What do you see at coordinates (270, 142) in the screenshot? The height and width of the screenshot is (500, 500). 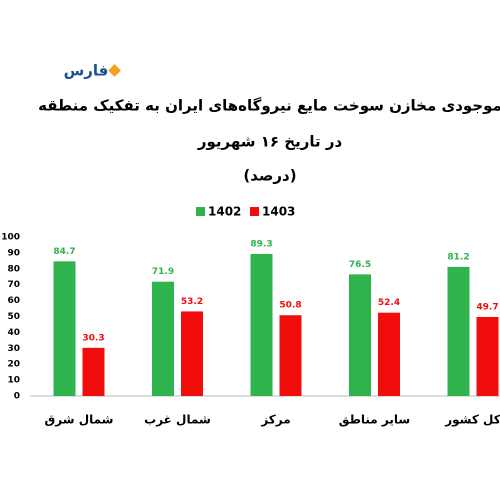 I see `chart-subtitle: در تاریخ ۱۶ شهریور` at bounding box center [270, 142].